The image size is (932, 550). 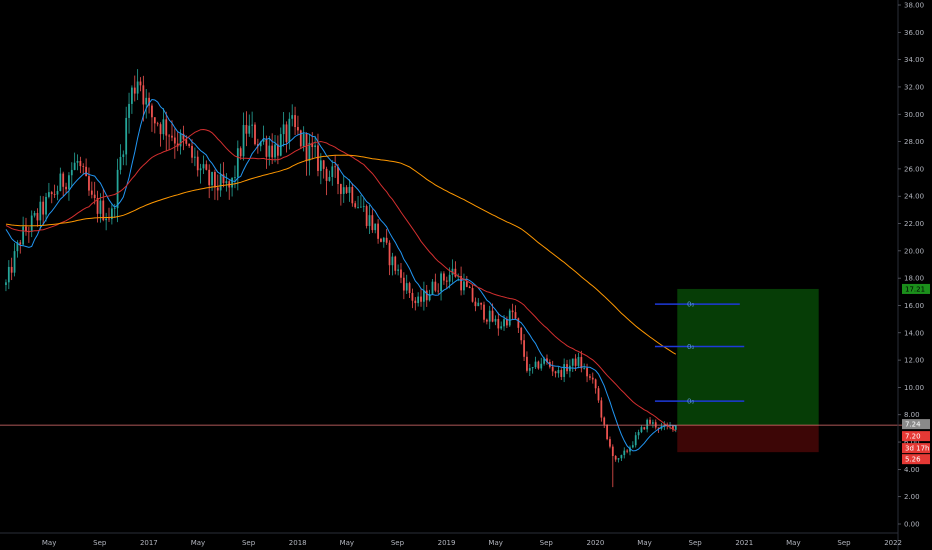 What do you see at coordinates (914, 388) in the screenshot?
I see `y-tick-label: 10.00` at bounding box center [914, 388].